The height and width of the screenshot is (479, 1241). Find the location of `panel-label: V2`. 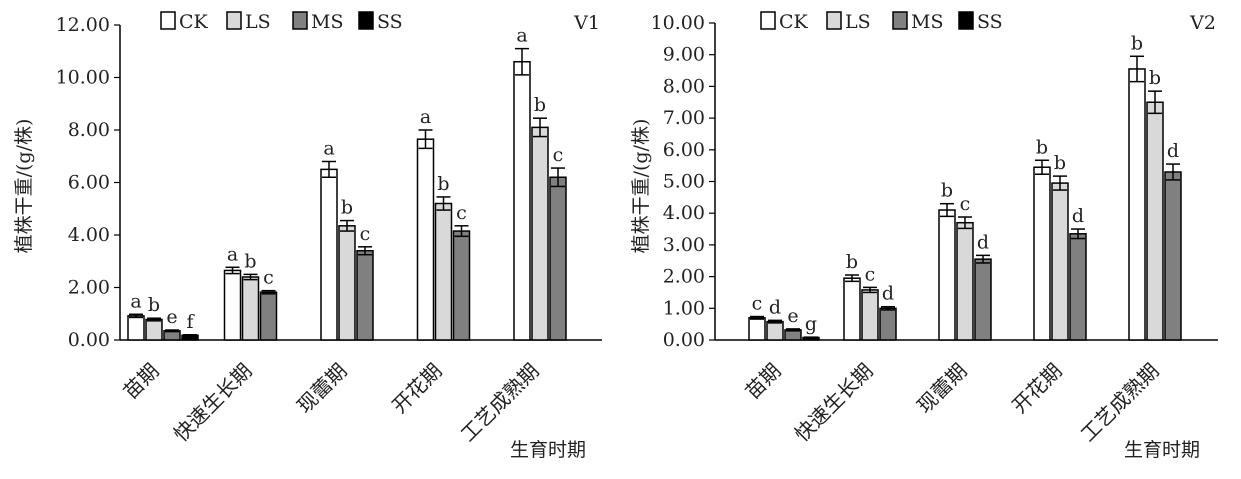

panel-label: V2 is located at coordinates (1202, 23).